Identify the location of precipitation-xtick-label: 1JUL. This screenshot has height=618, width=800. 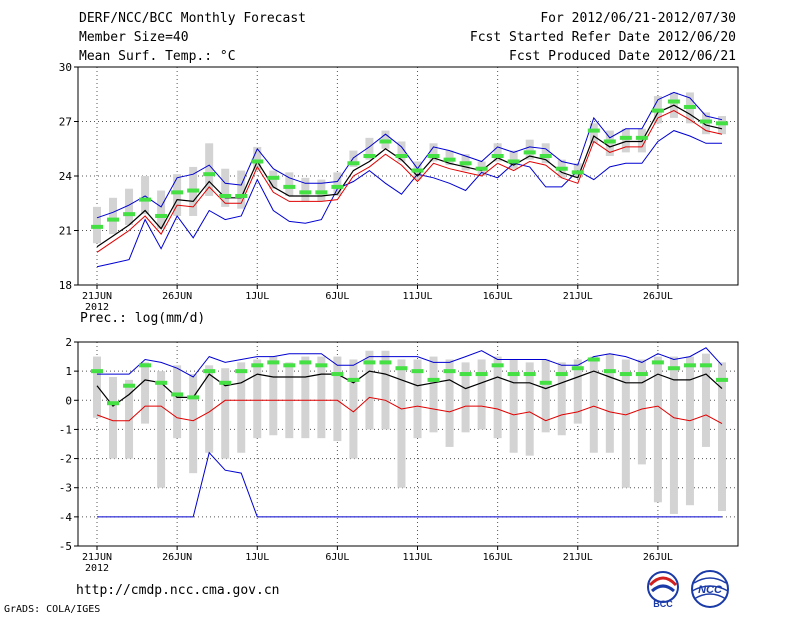
(257, 557).